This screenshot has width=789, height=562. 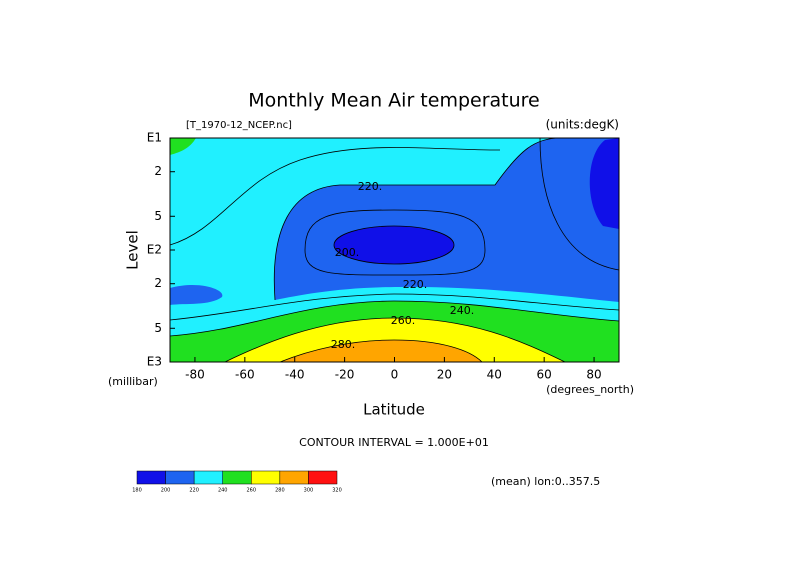 What do you see at coordinates (337, 491) in the screenshot?
I see `colorbar-label: 320` at bounding box center [337, 491].